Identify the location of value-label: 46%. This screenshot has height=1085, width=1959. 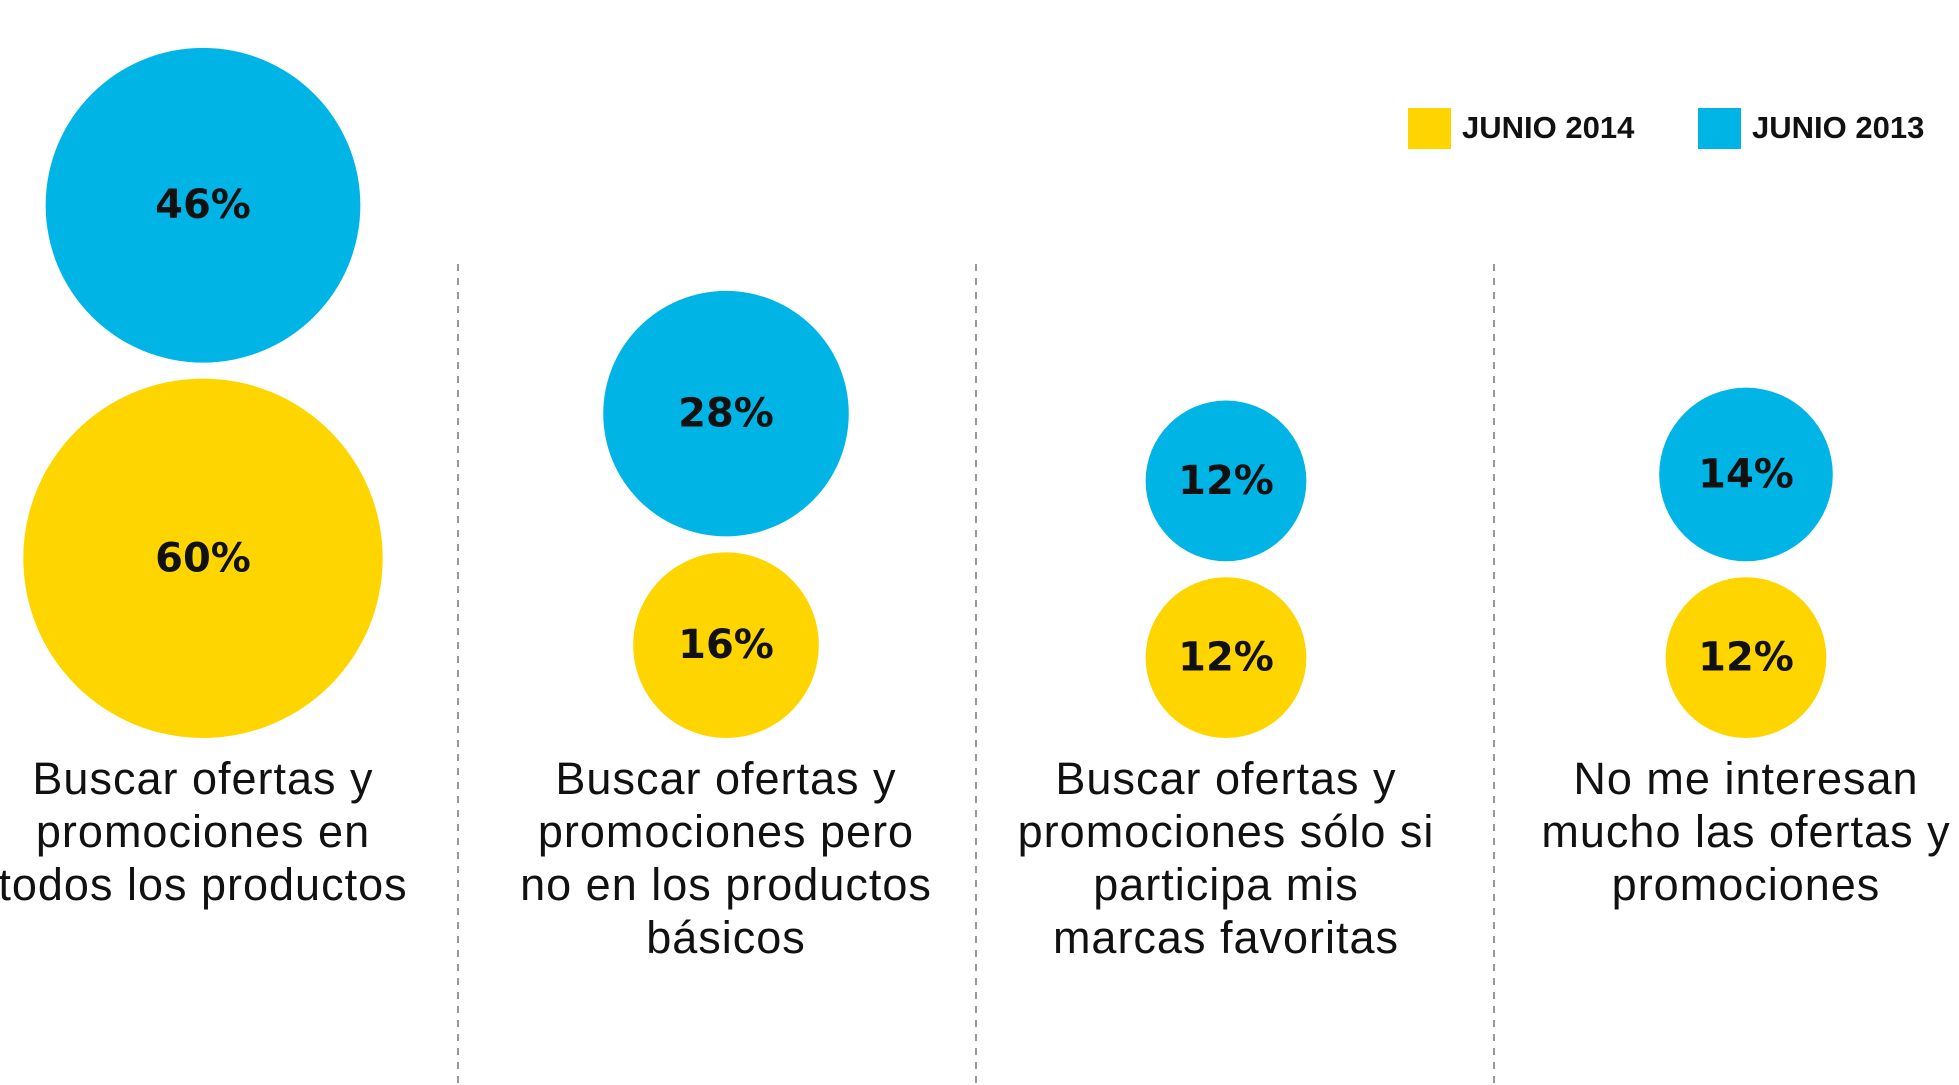
(203, 205).